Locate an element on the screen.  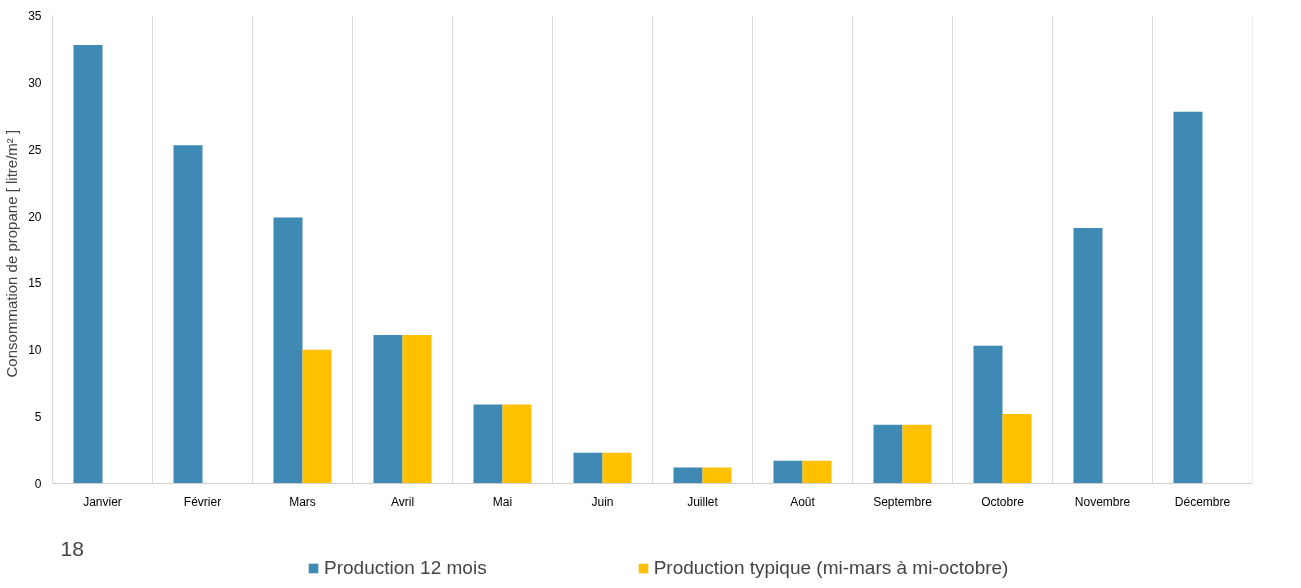
x-tick-label: Novembre is located at coordinates (1102, 501).